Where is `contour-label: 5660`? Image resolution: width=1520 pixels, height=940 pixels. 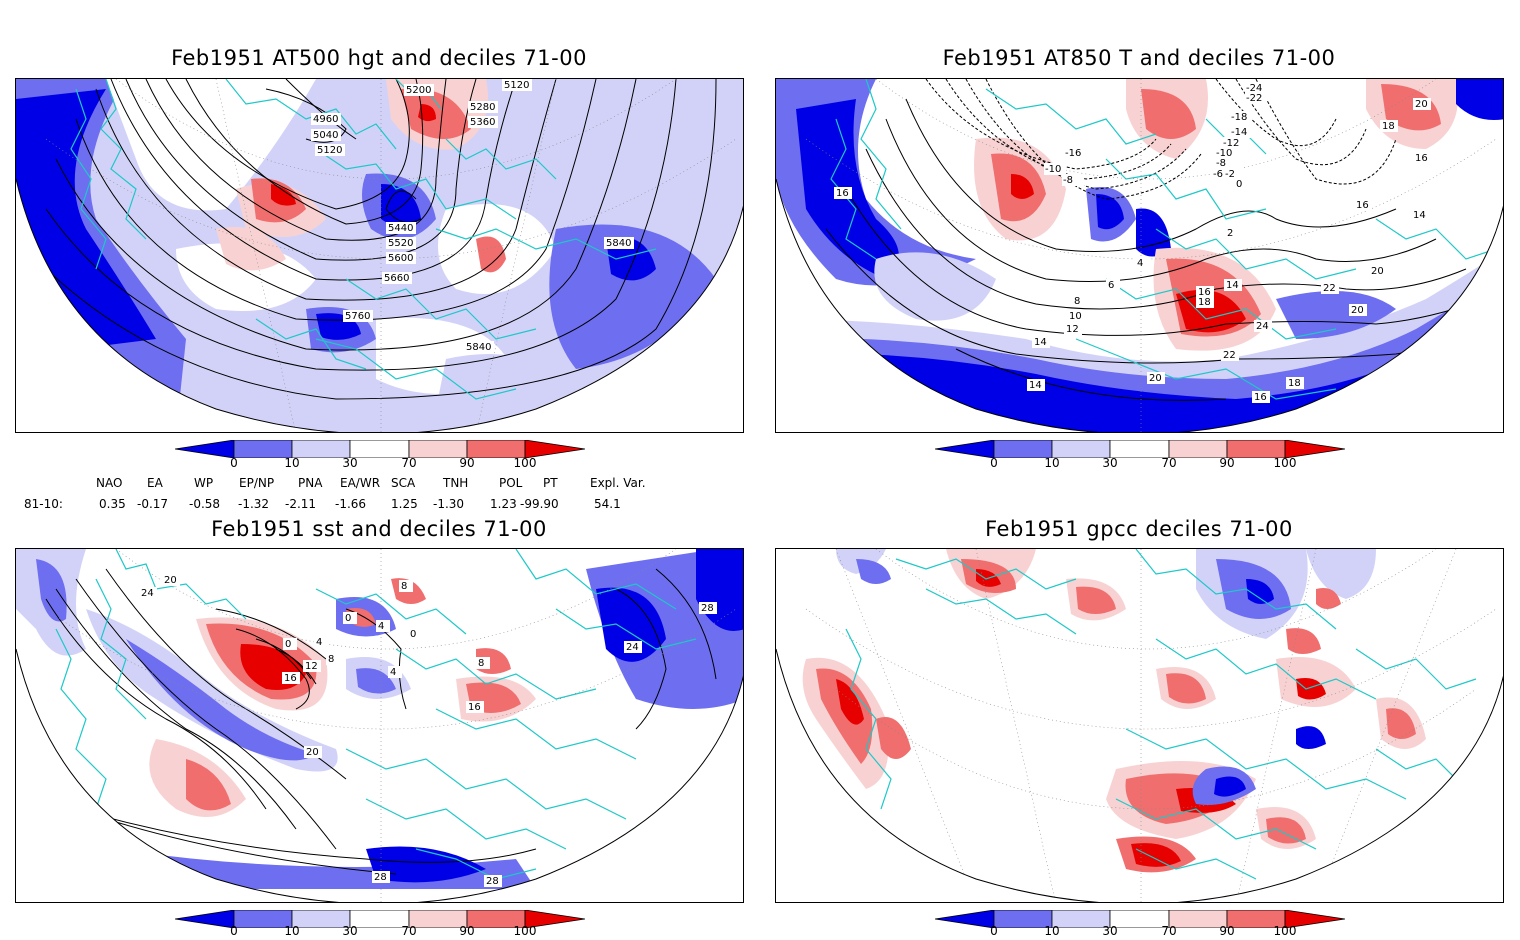 contour-label: 5660 is located at coordinates (396, 278).